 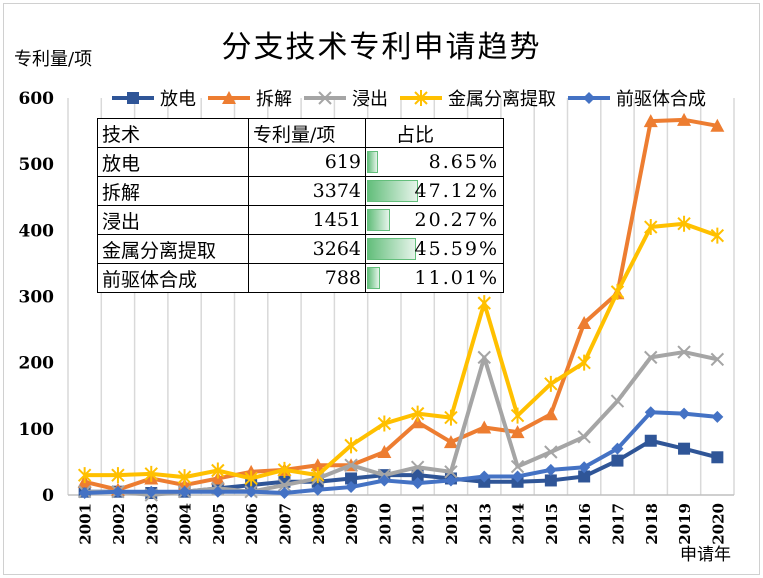 What do you see at coordinates (37, 99) in the screenshot?
I see `y-tick-label: 600` at bounding box center [37, 99].